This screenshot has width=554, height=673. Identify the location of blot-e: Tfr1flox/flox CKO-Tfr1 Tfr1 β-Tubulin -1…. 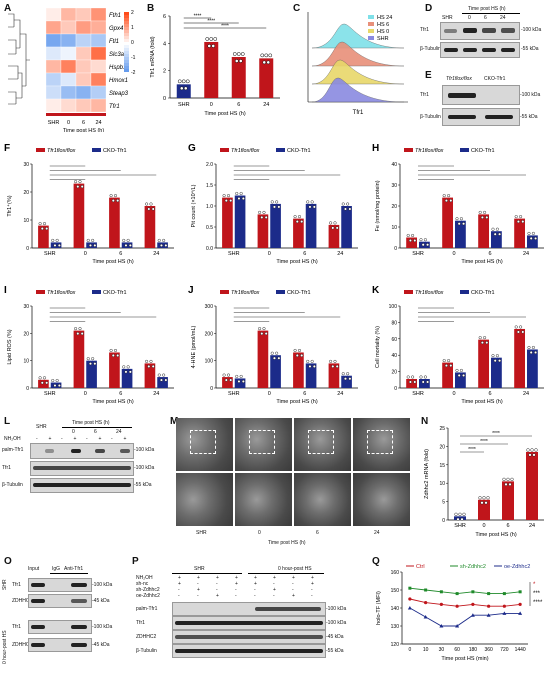
(486, 105).